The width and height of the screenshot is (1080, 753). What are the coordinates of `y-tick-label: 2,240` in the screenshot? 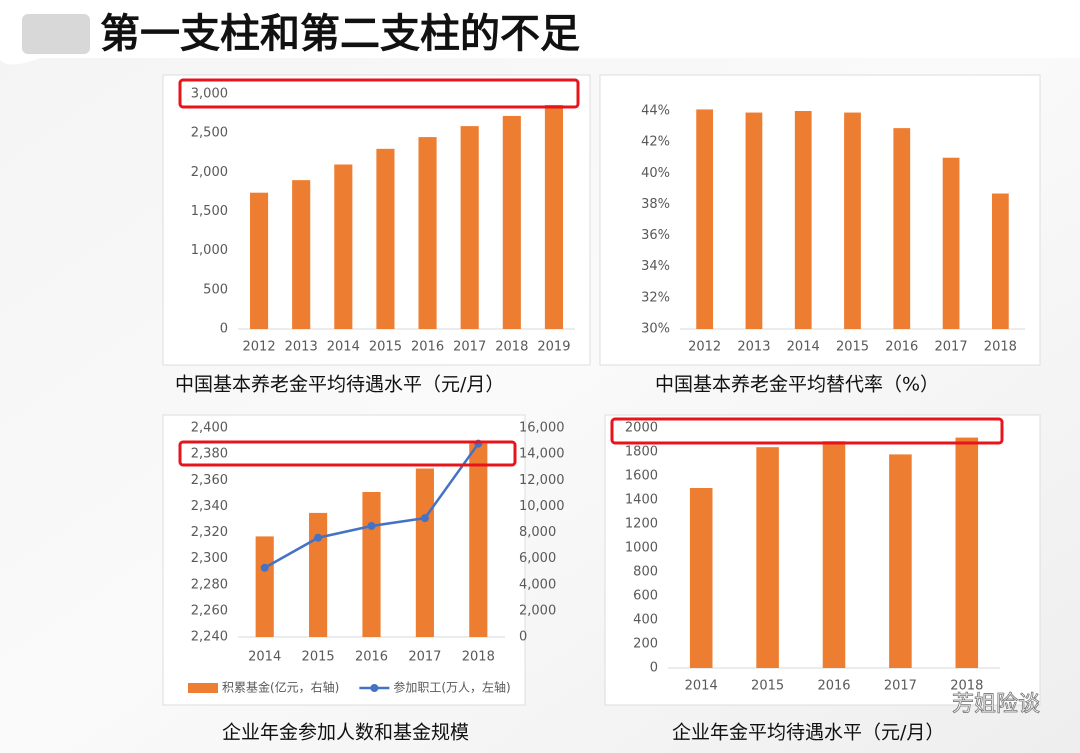 It's located at (209, 637).